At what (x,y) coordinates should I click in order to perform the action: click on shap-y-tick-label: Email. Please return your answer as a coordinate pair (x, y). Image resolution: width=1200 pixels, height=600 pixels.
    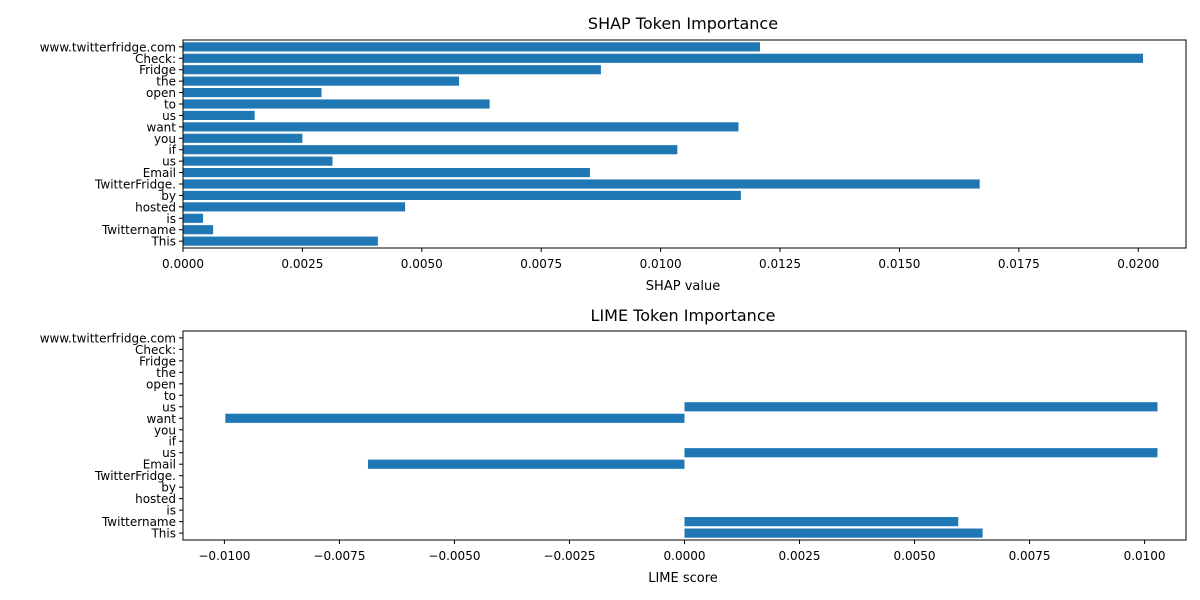
    Looking at the image, I should click on (159, 173).